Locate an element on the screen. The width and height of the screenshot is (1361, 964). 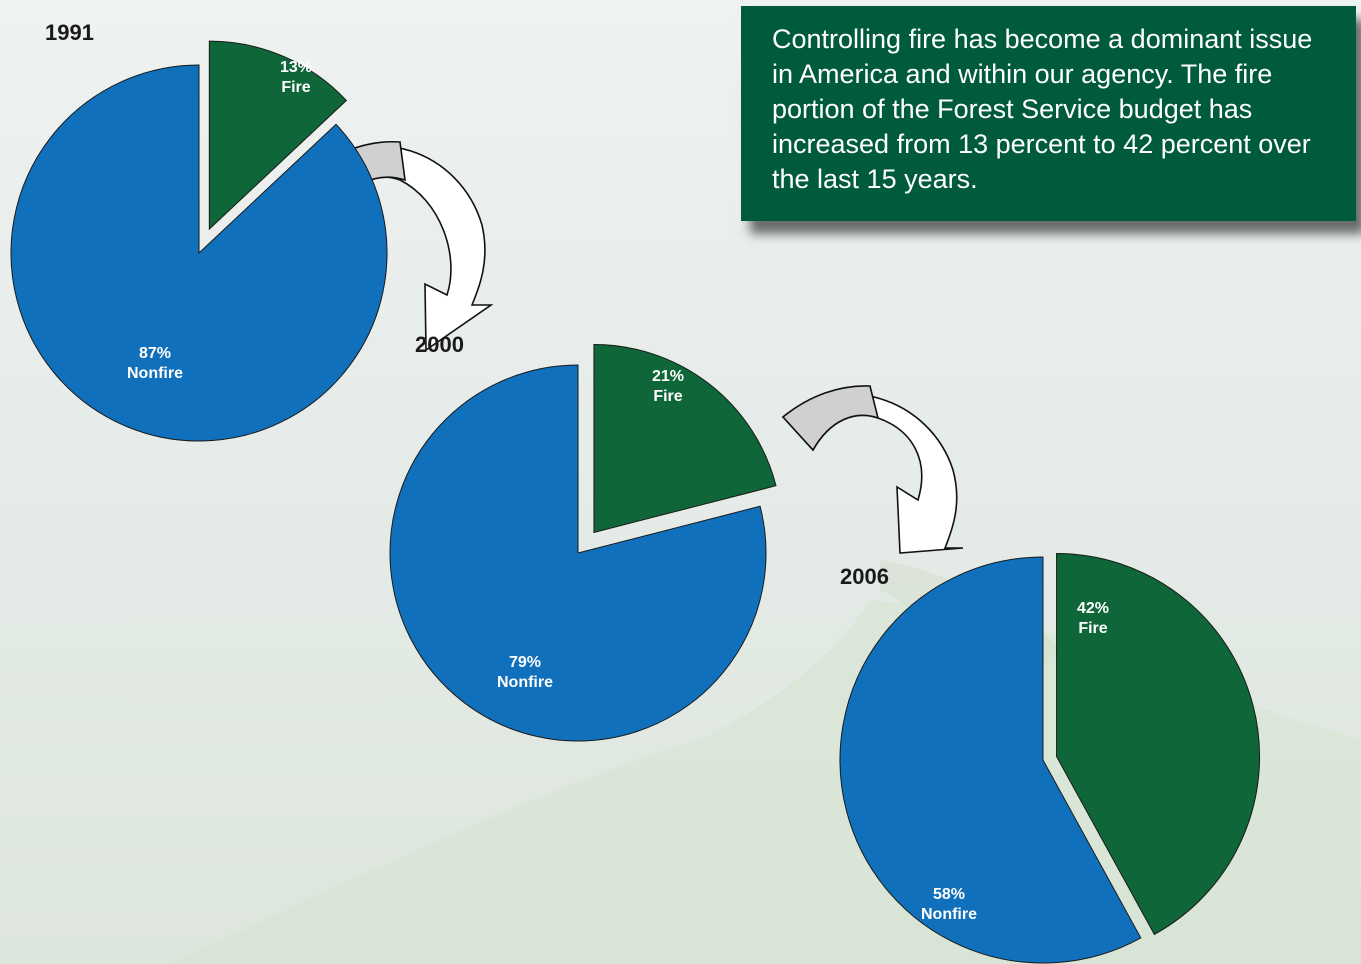
slice-label-nonfire-percent-2006: 58% is located at coordinates (949, 894).